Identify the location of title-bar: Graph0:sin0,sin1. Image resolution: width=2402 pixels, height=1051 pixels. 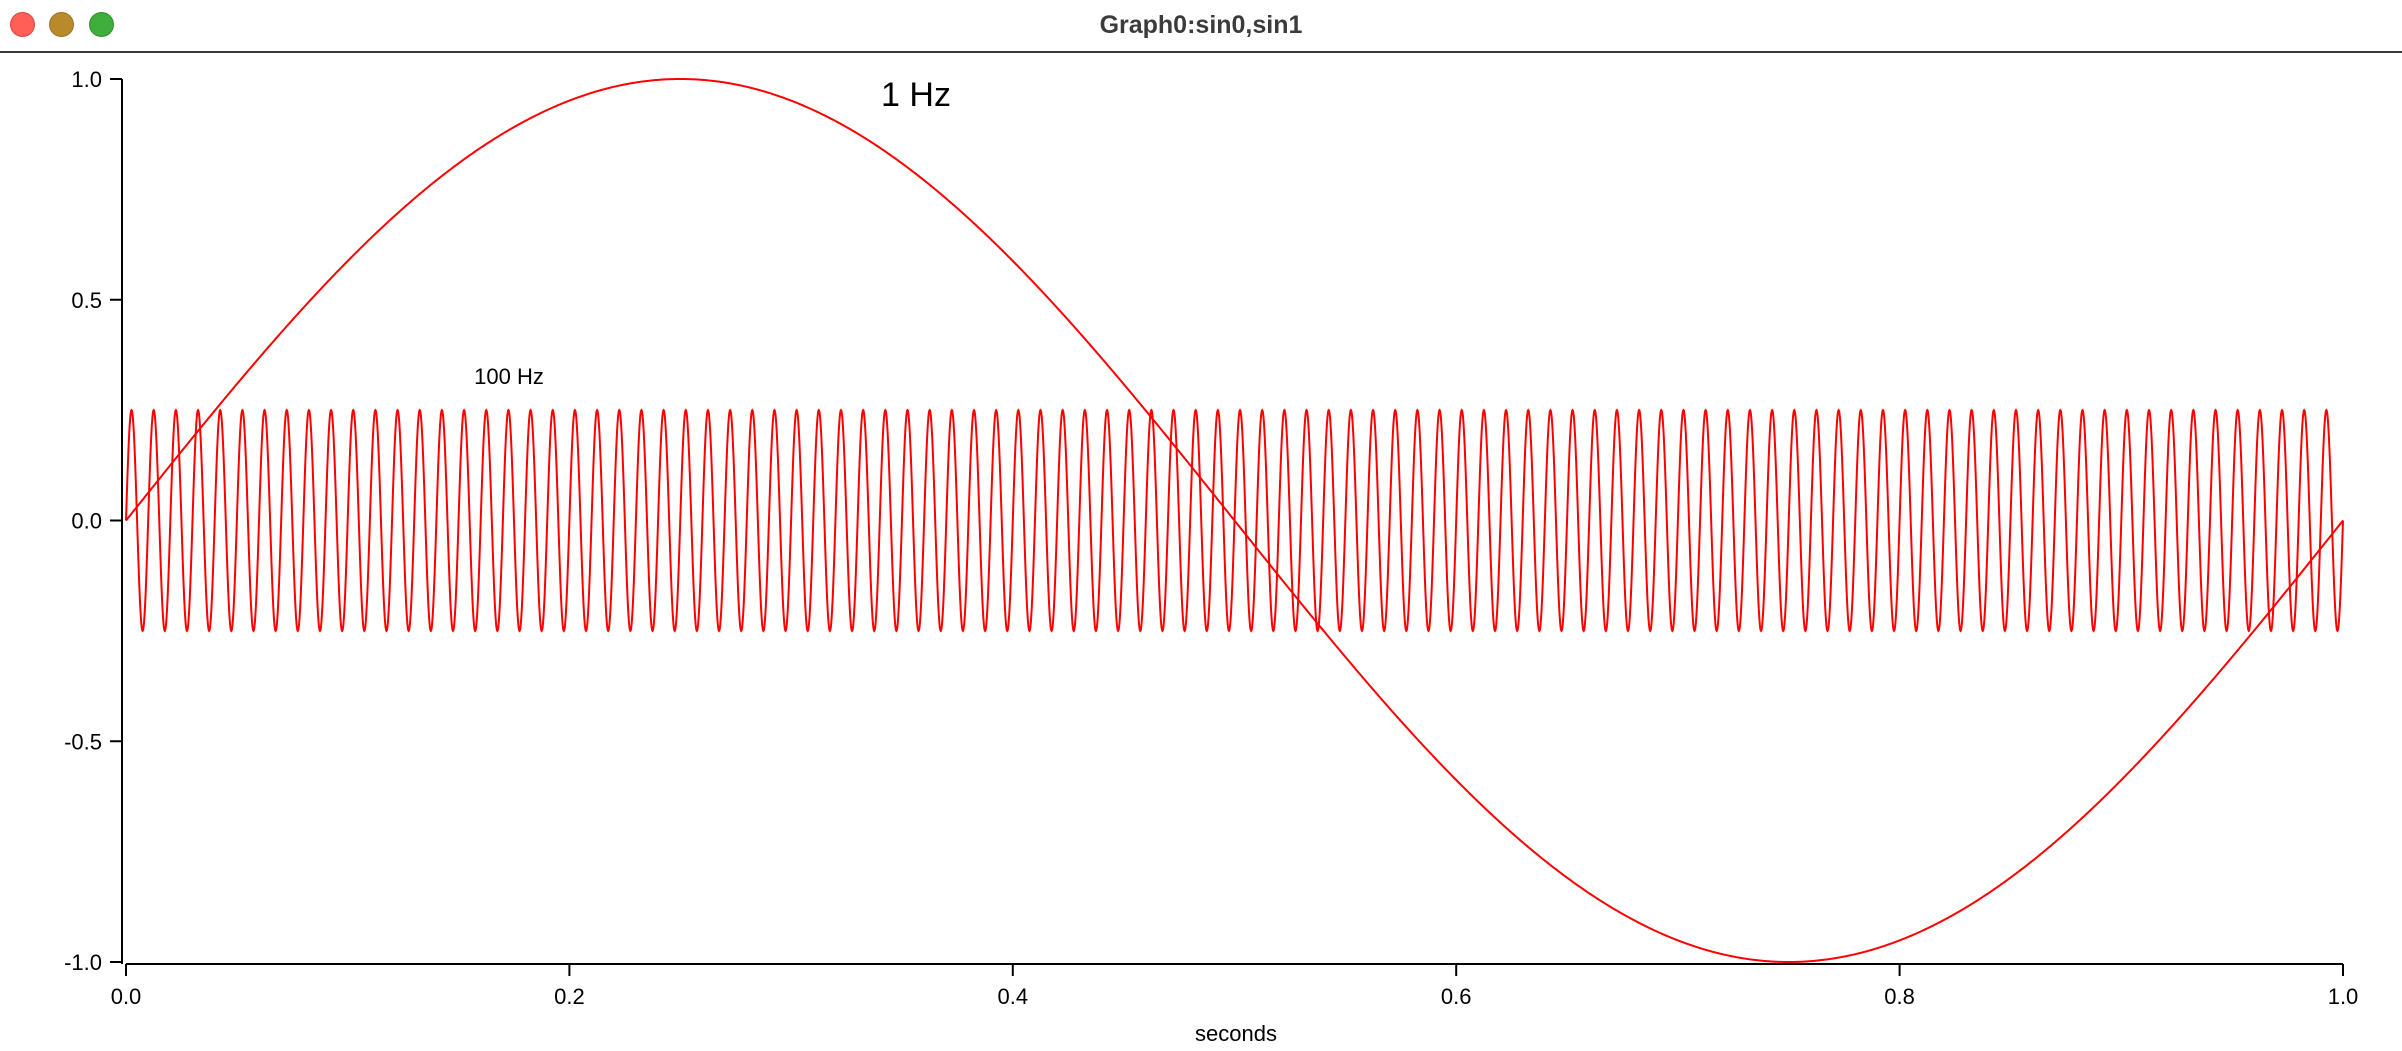
(1201, 26).